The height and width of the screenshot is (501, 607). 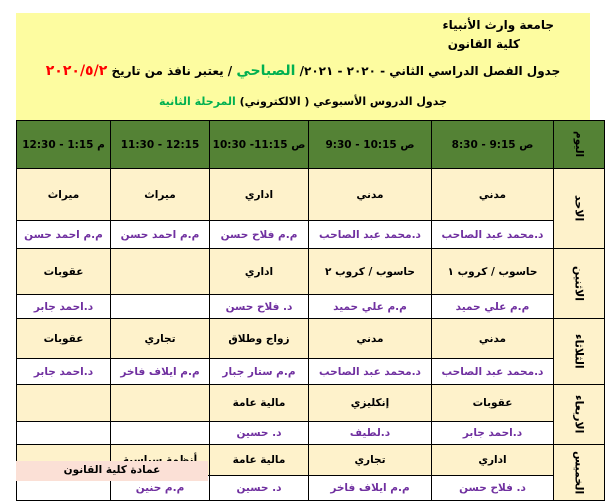 What do you see at coordinates (370, 403) in the screenshot?
I see `subject-cell: إنكليزي` at bounding box center [370, 403].